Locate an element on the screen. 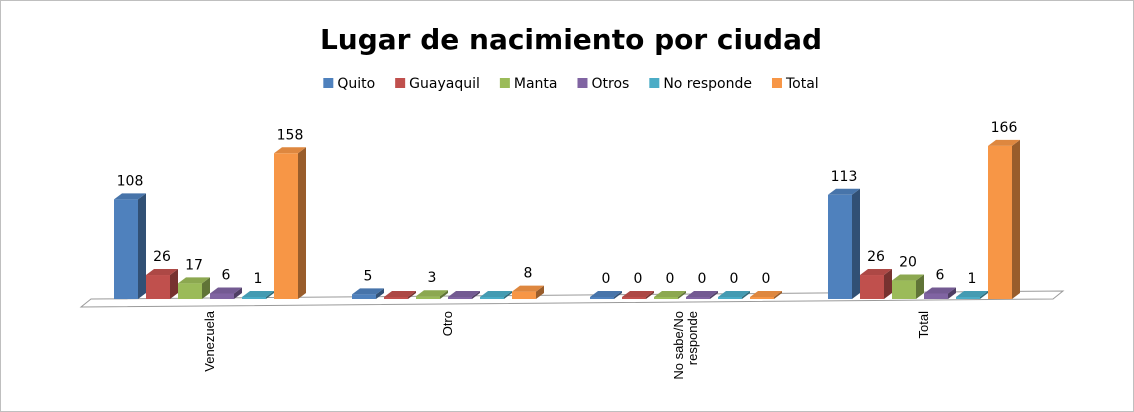 The image size is (1134, 412). x-tick-label: Total is located at coordinates (923, 325).